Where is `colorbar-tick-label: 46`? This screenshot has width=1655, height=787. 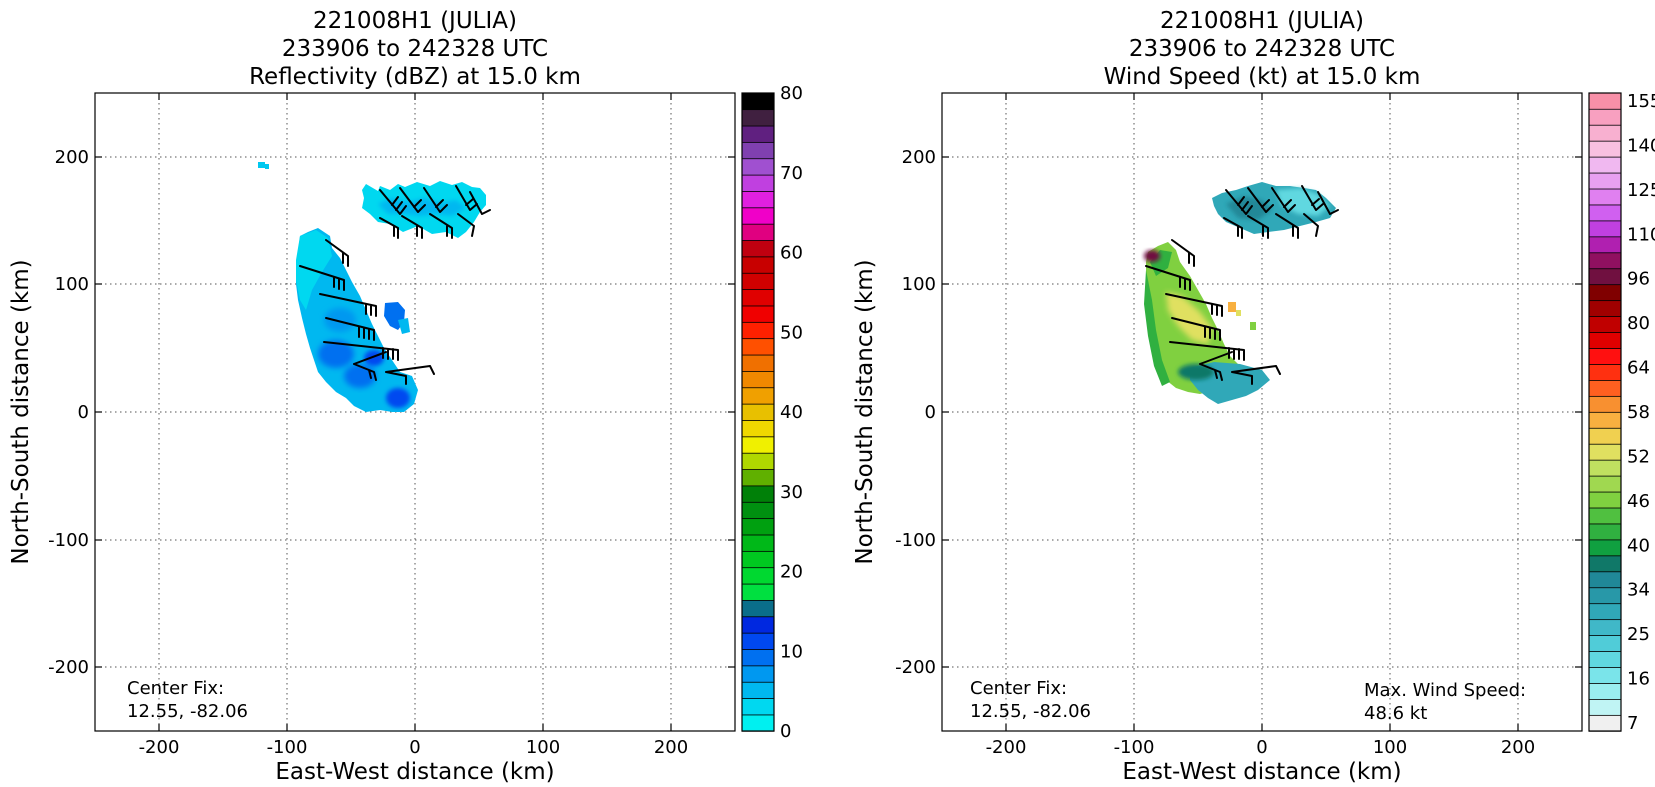
colorbar-tick-label: 46 is located at coordinates (1638, 501).